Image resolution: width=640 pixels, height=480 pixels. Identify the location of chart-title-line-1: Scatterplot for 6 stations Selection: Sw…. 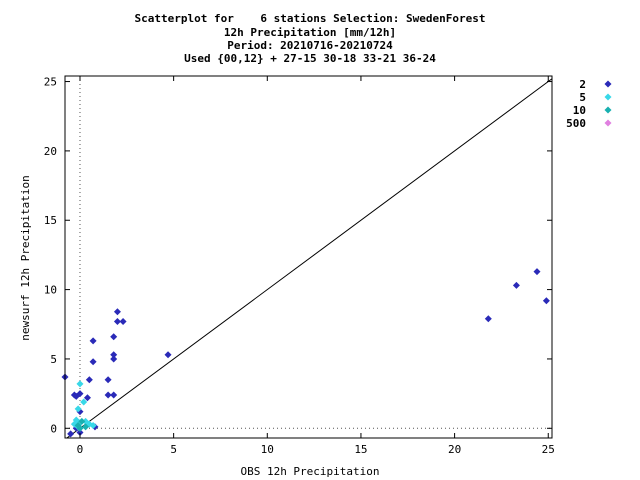
(310, 18).